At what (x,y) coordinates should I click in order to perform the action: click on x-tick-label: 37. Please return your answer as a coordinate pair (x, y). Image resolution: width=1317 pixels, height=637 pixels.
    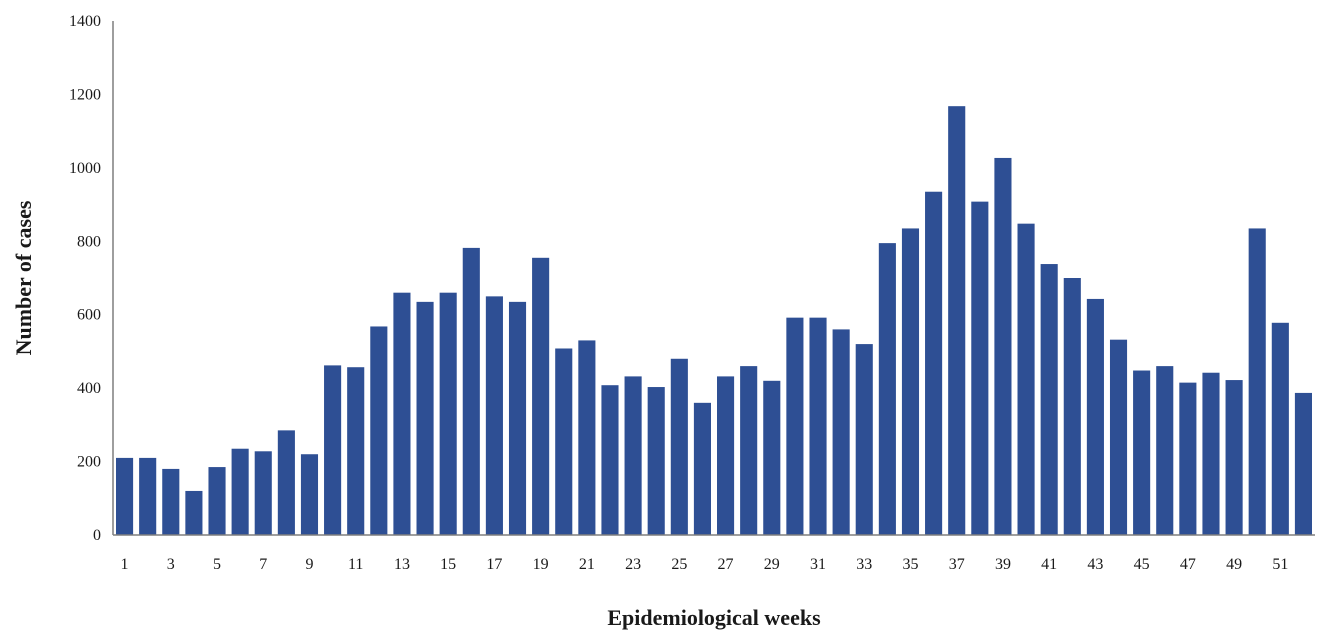
    Looking at the image, I should click on (957, 564).